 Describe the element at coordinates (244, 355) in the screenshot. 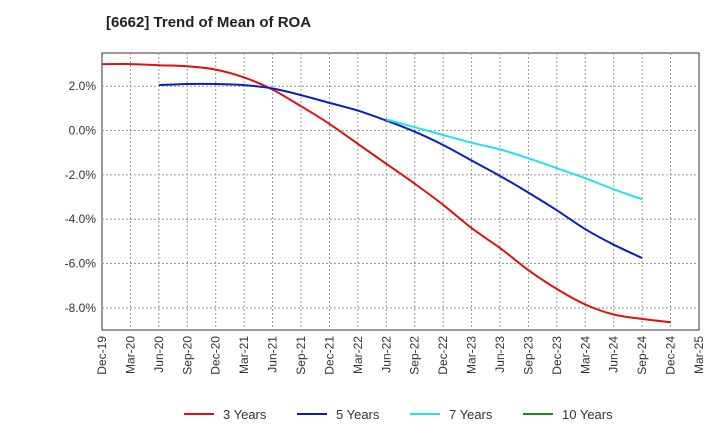

I see `x-tick-label: Mar-21` at that location.